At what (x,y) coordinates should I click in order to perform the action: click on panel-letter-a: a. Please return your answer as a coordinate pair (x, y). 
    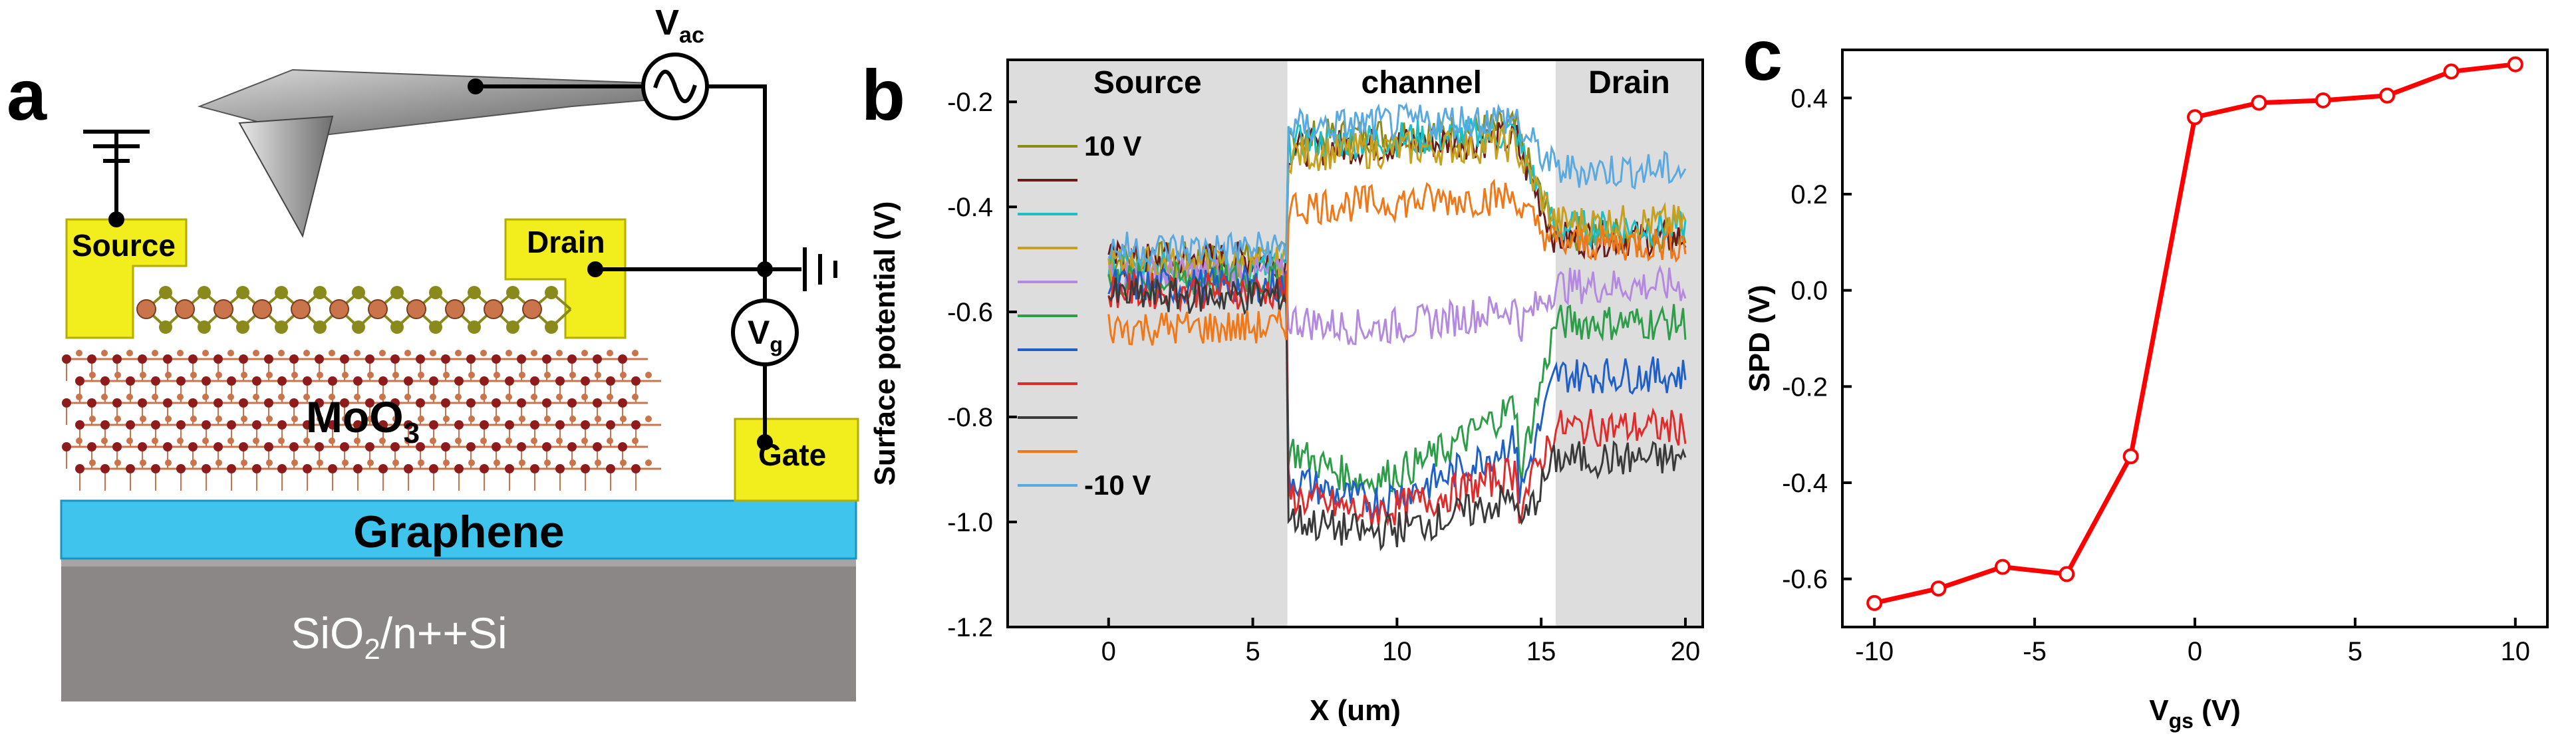
    Looking at the image, I should click on (27, 95).